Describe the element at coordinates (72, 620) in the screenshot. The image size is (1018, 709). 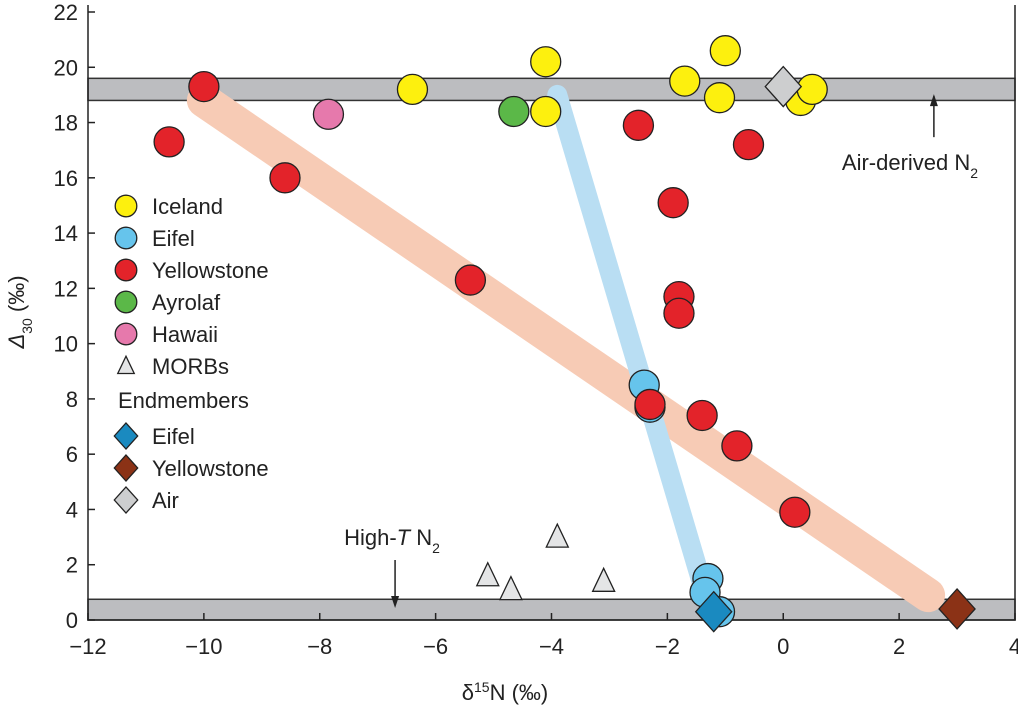
I see `y-tick-label: 0` at that location.